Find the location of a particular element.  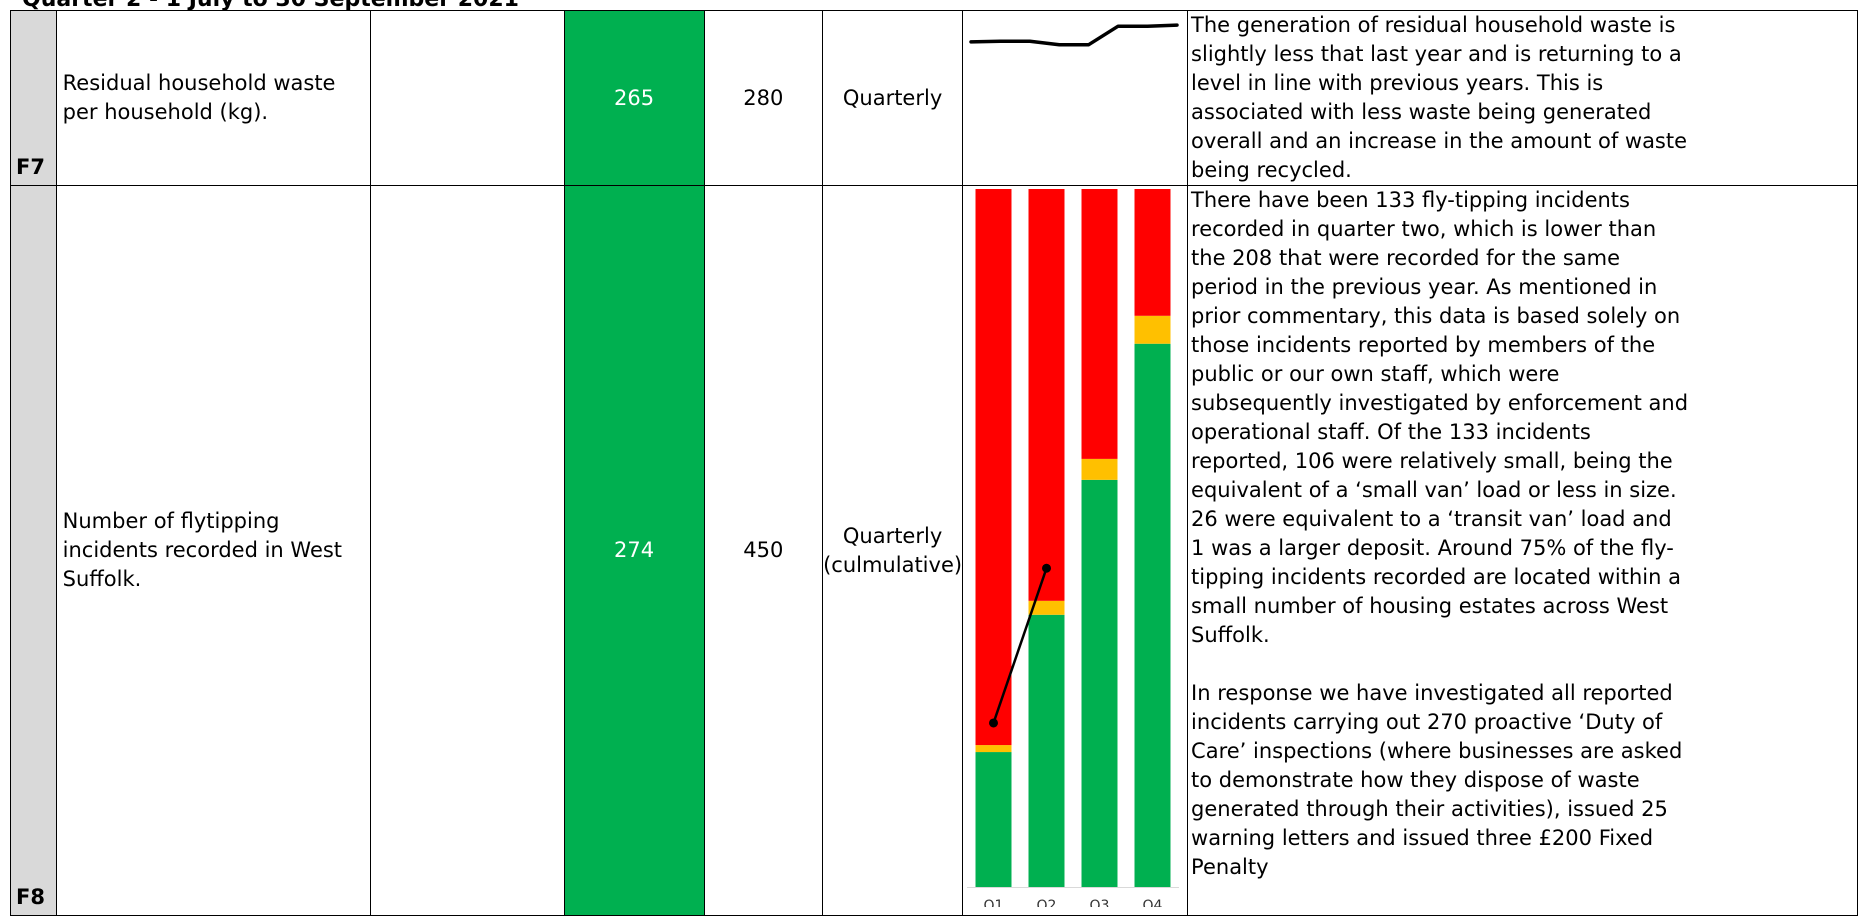

x-tick-label: Q1 is located at coordinates (994, 902).